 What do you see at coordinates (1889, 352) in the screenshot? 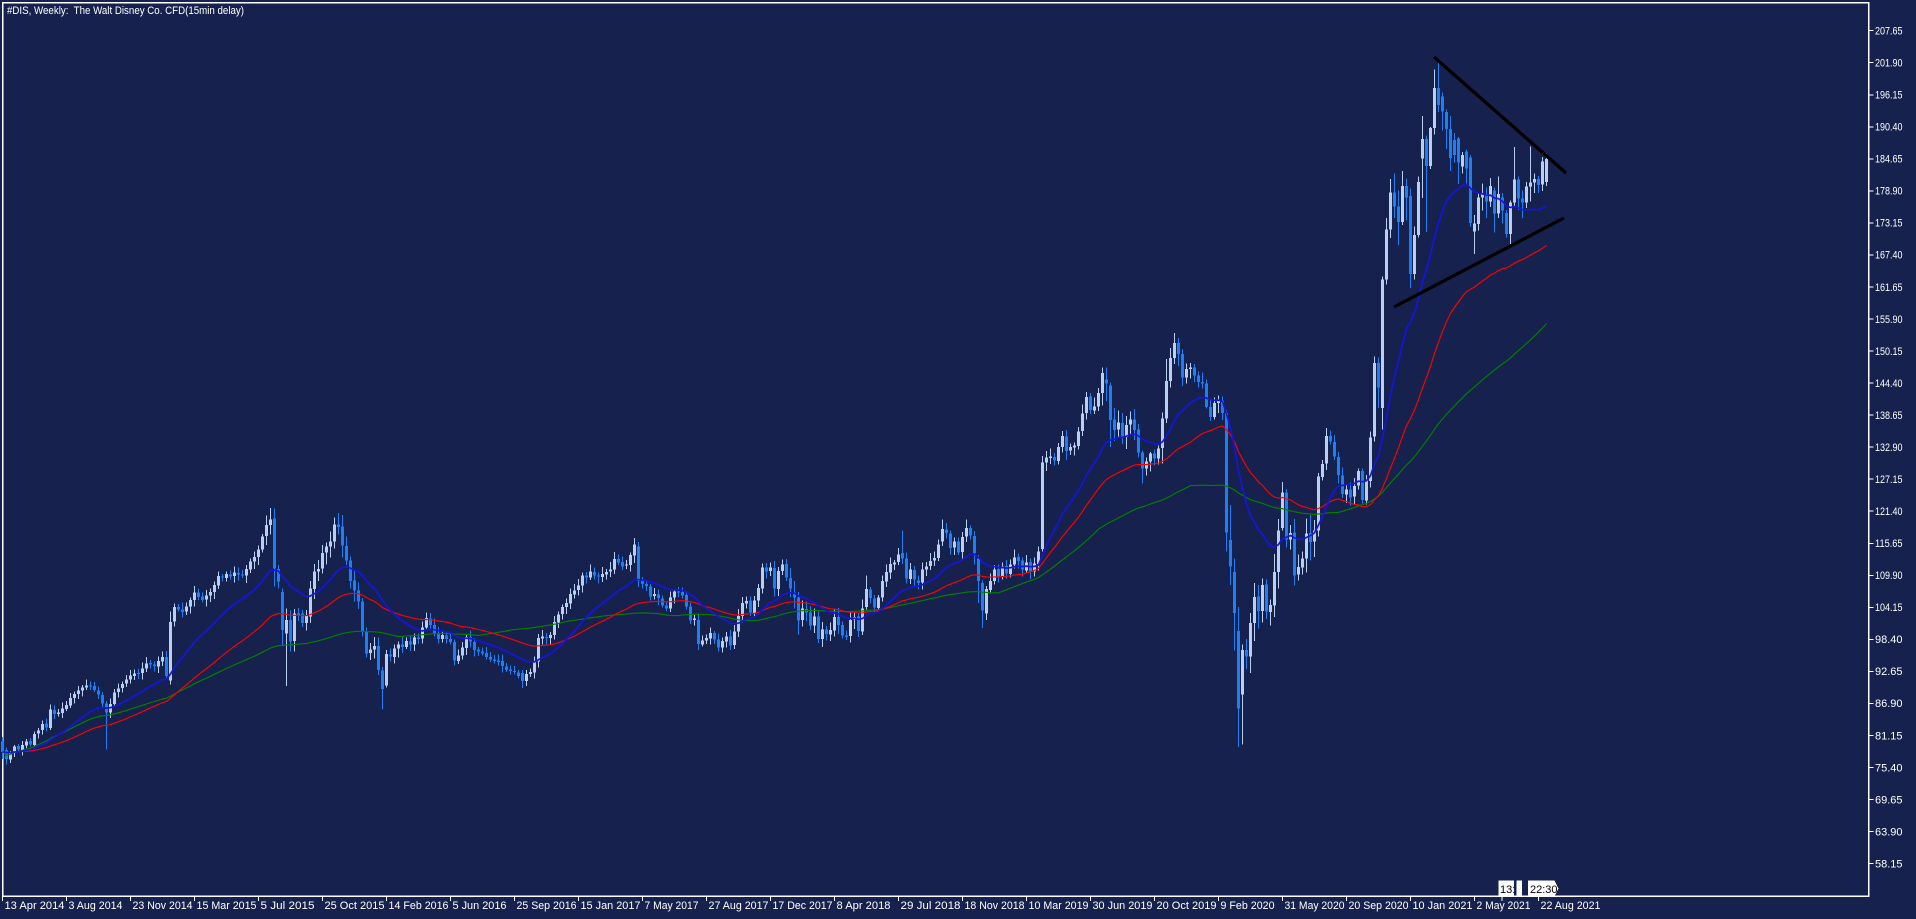
I see `svg-text: 150.15` at bounding box center [1889, 352].